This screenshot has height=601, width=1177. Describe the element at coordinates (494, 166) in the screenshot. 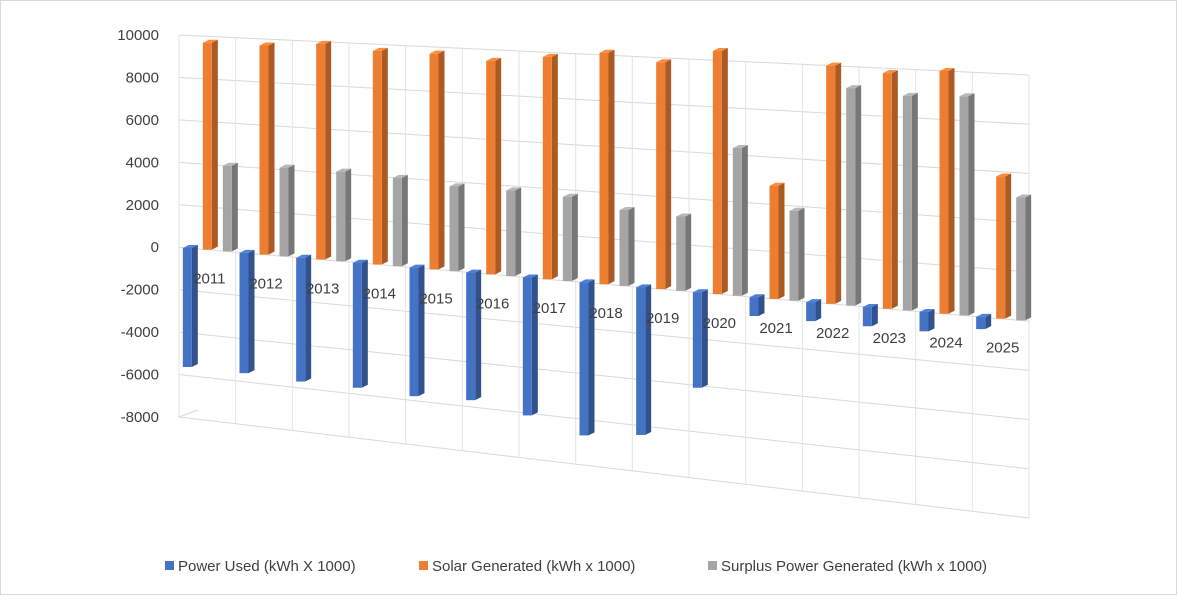

I see `bar-solar-2016` at that location.